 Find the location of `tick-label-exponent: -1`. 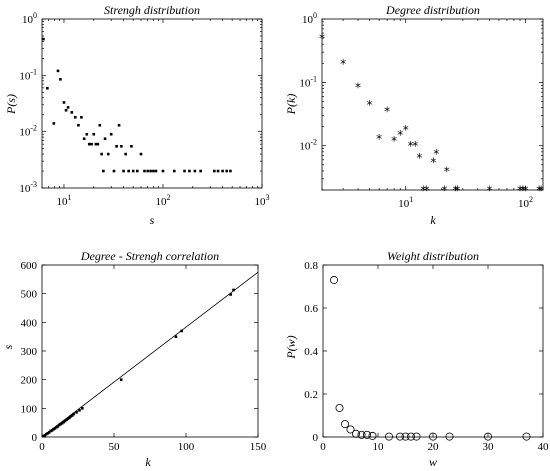

tick-label-exponent: -1 is located at coordinates (33, 71).